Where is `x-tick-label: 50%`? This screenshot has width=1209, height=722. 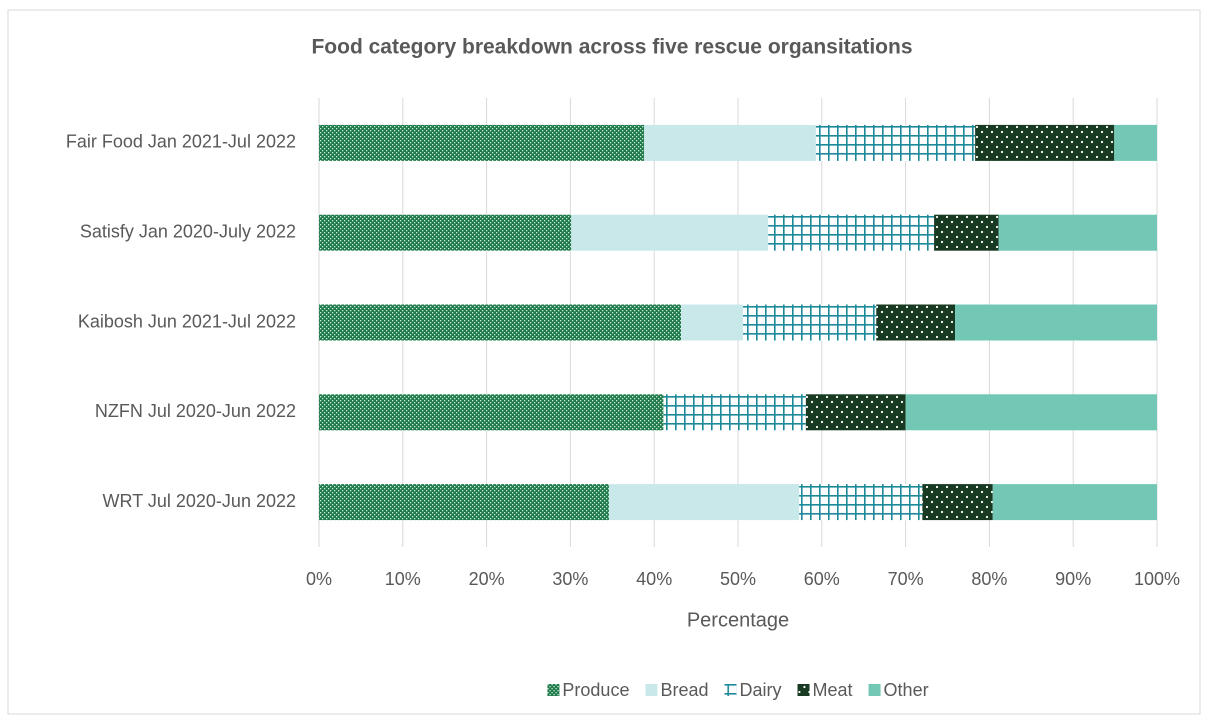 x-tick-label: 50% is located at coordinates (738, 579).